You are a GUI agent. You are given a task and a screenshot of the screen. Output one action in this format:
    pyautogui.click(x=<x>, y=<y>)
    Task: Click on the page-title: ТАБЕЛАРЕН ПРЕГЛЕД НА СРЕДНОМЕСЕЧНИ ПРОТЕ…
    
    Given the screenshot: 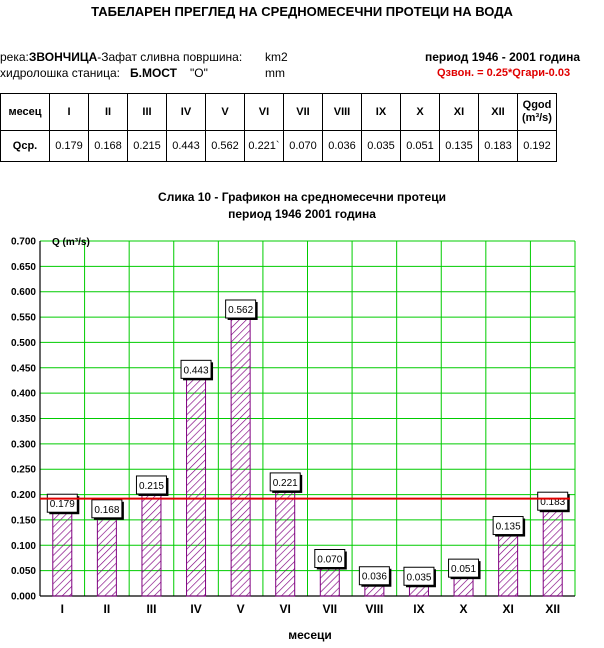 What is the action you would take?
    pyautogui.click(x=302, y=11)
    